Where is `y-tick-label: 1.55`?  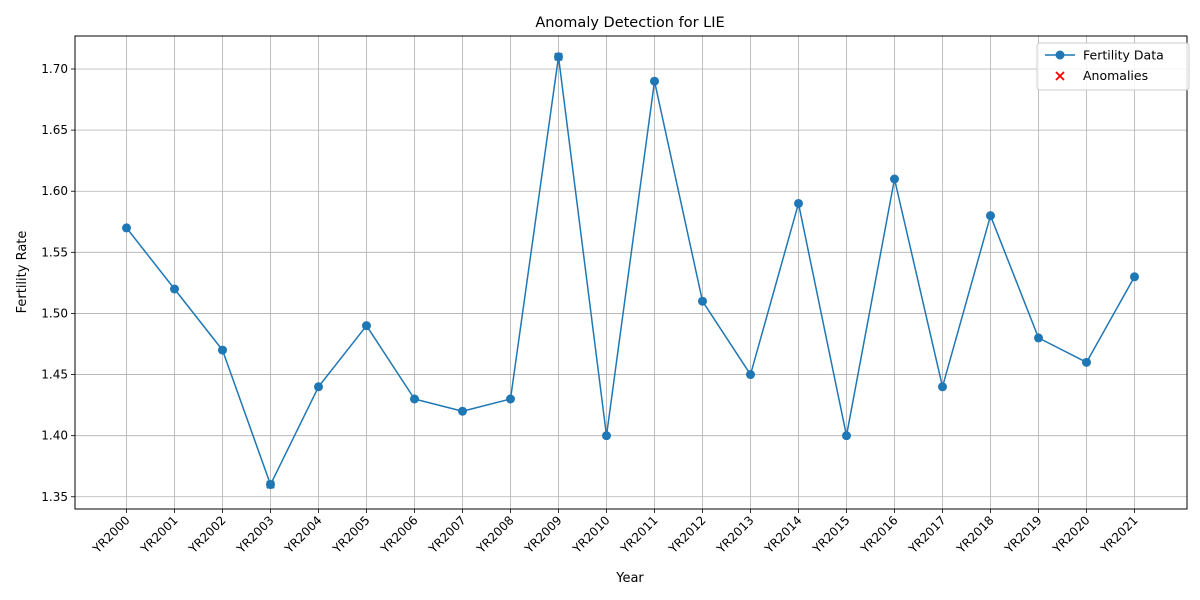 y-tick-label: 1.55 is located at coordinates (54, 252).